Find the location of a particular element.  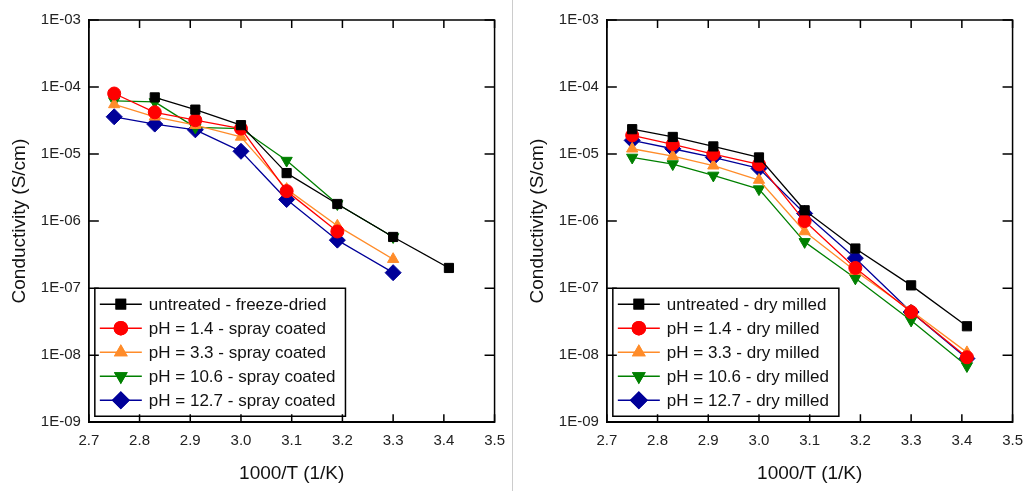

legend-label: pH = 1.4 - spray coated is located at coordinates (237, 328).